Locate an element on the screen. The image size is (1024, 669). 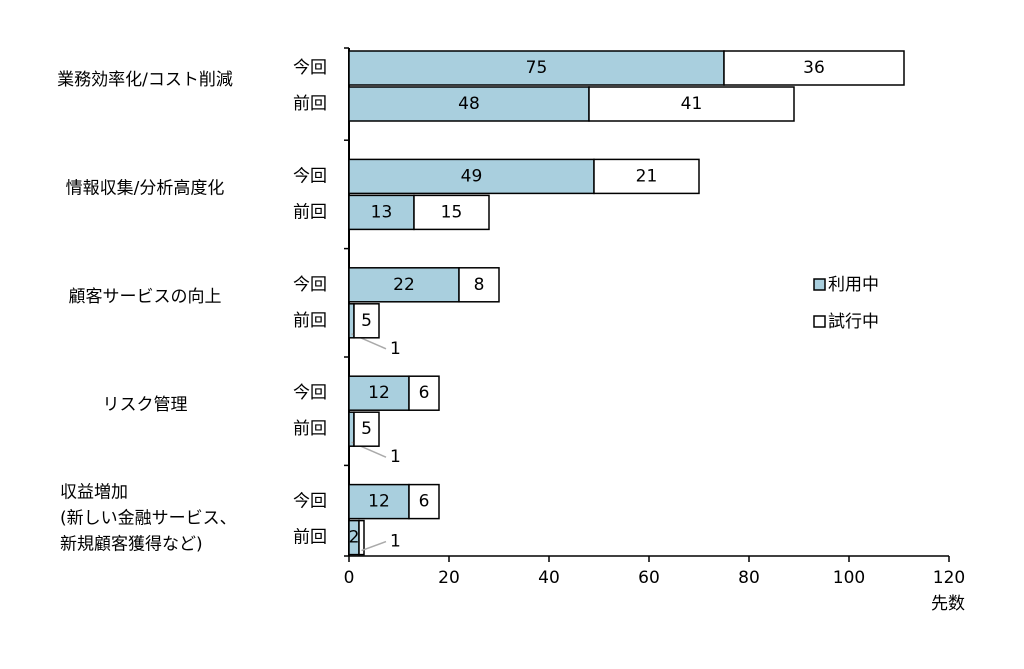
x-tick-label: 40 is located at coordinates (549, 578).